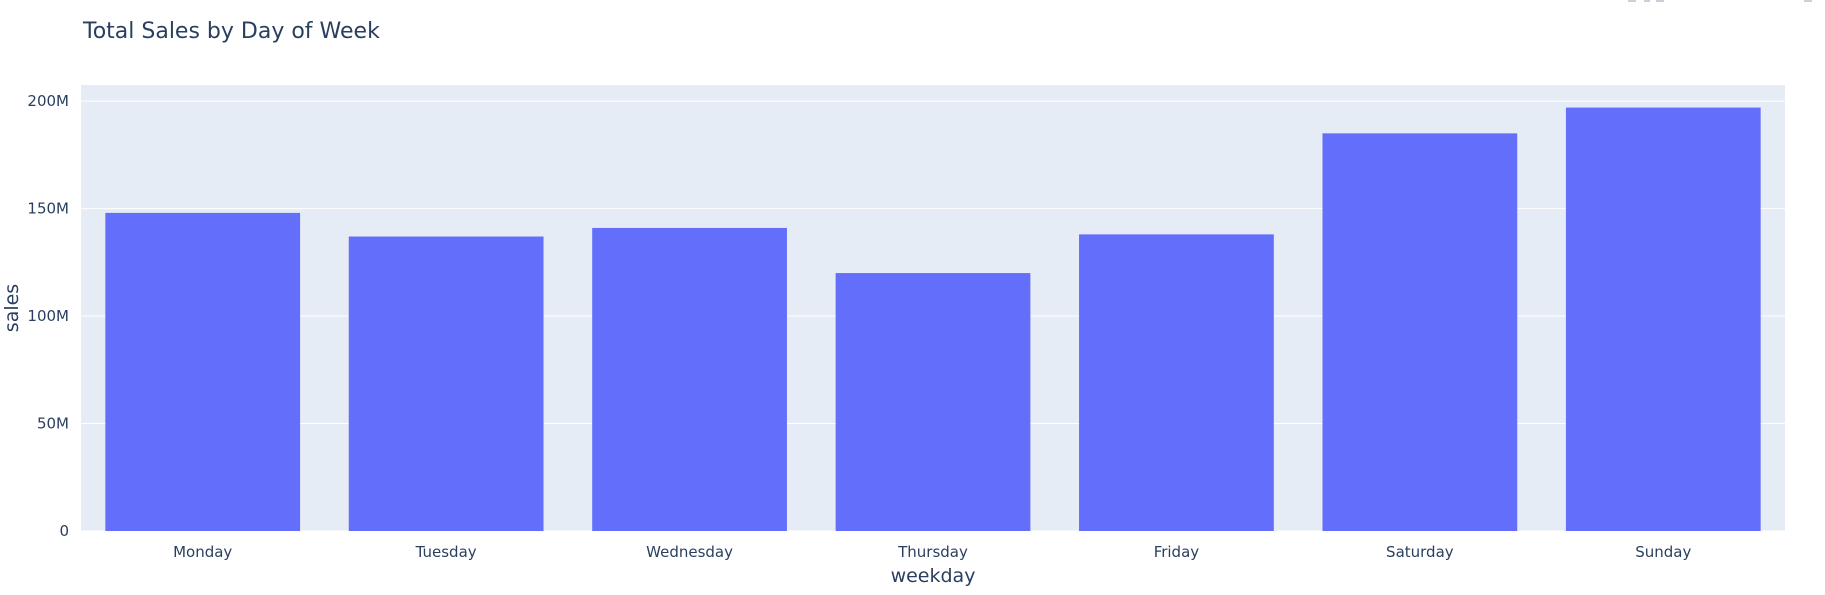 Image resolution: width=1825 pixels, height=595 pixels. What do you see at coordinates (1419, 332) in the screenshot?
I see `bar-saturday` at bounding box center [1419, 332].